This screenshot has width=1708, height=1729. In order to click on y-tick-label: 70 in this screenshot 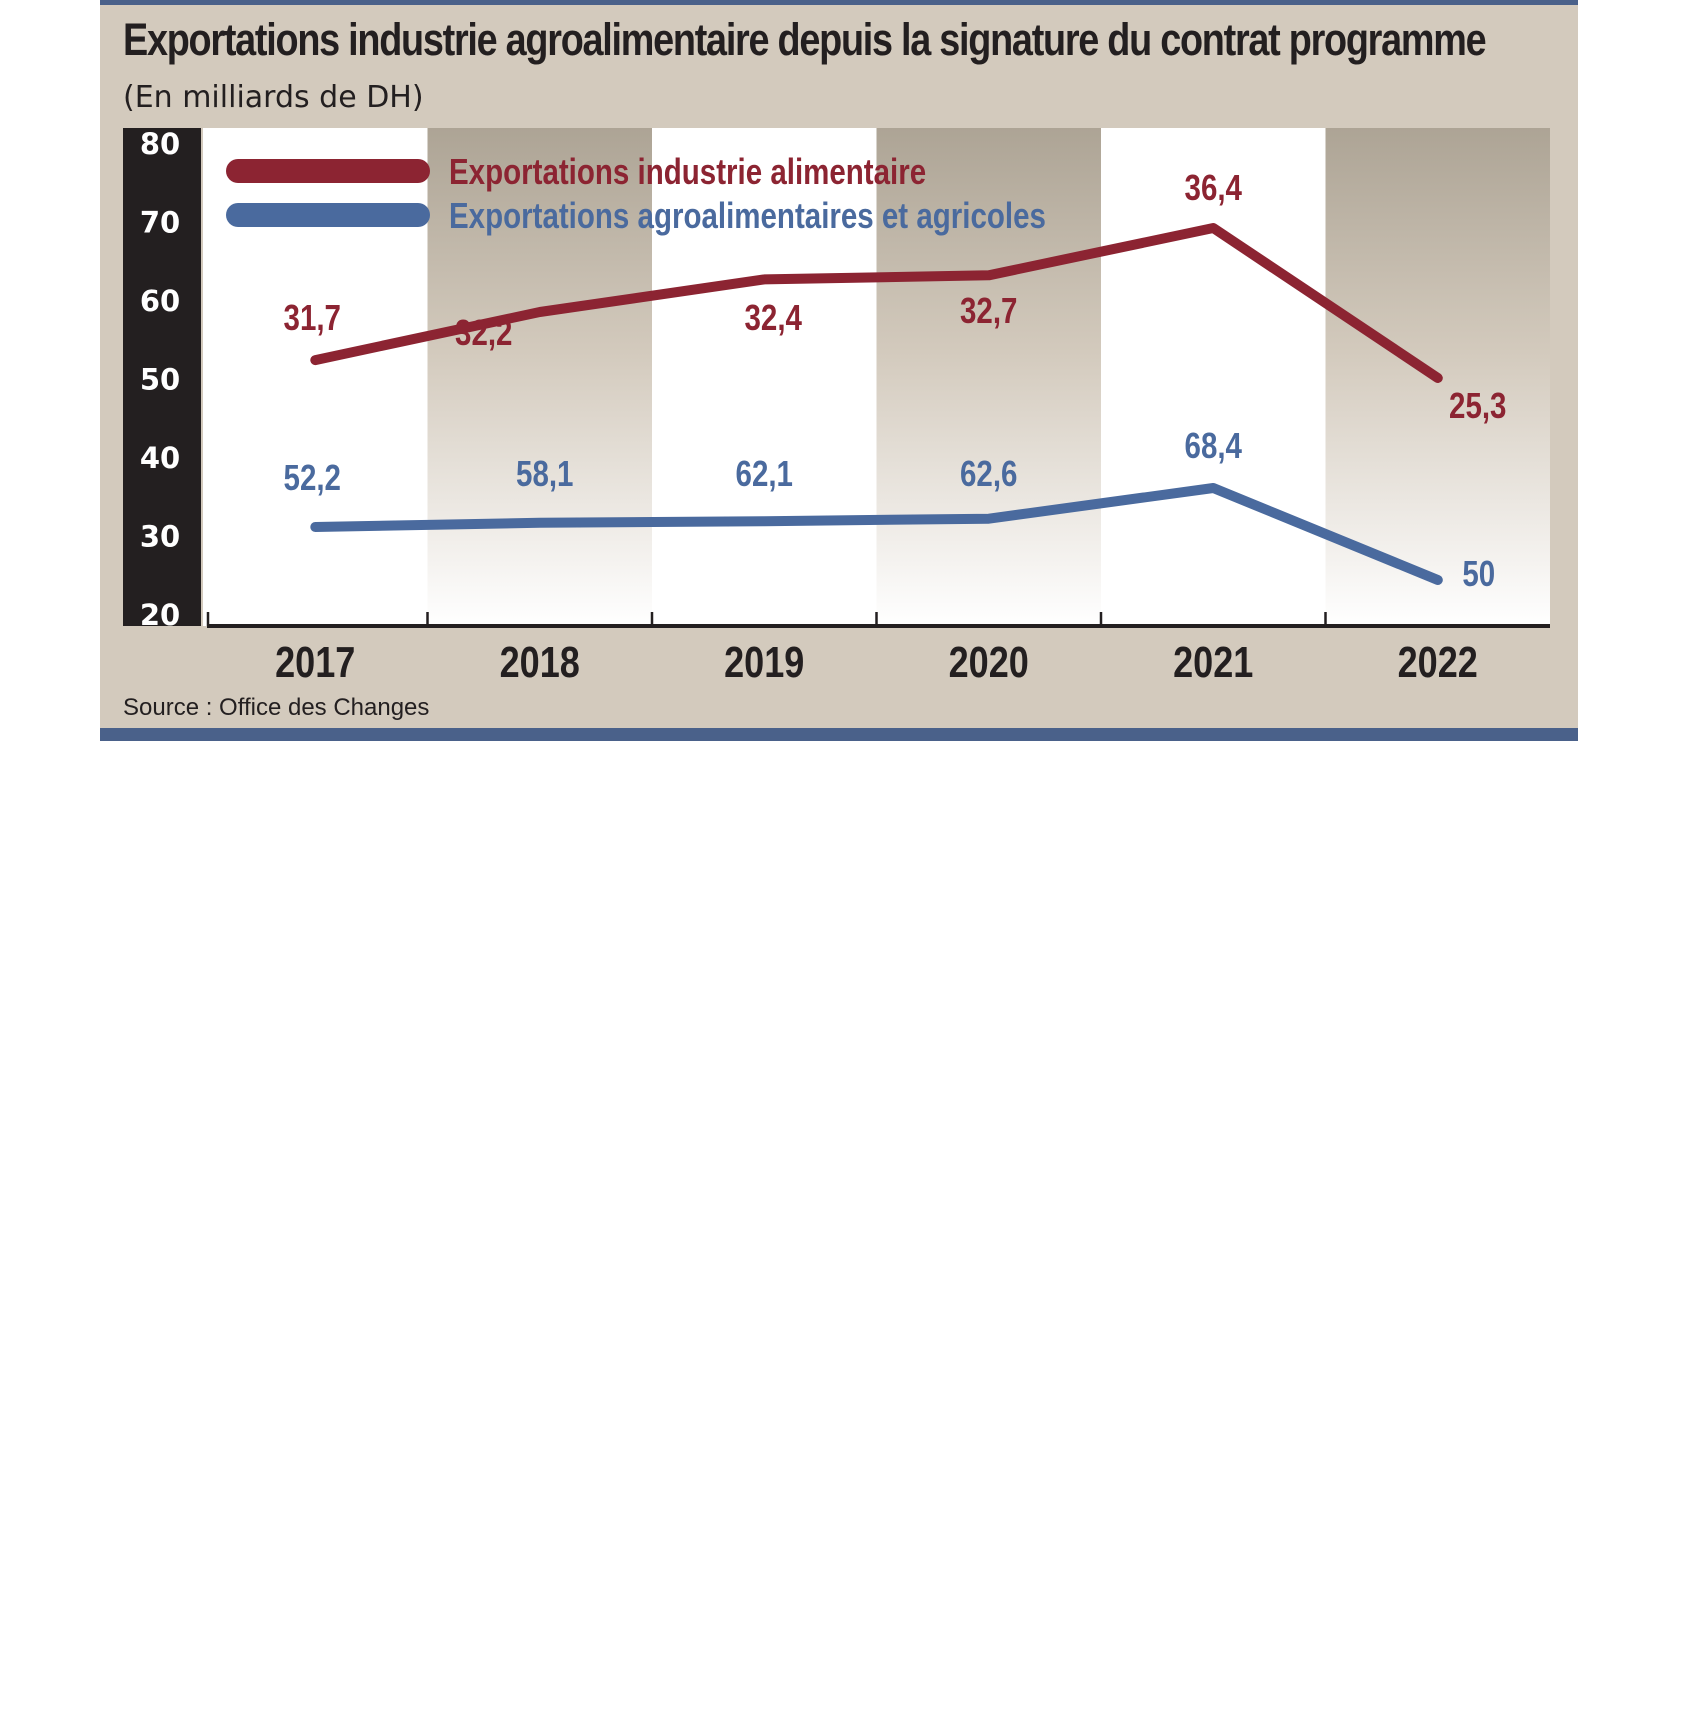, I will do `click(160, 223)`.